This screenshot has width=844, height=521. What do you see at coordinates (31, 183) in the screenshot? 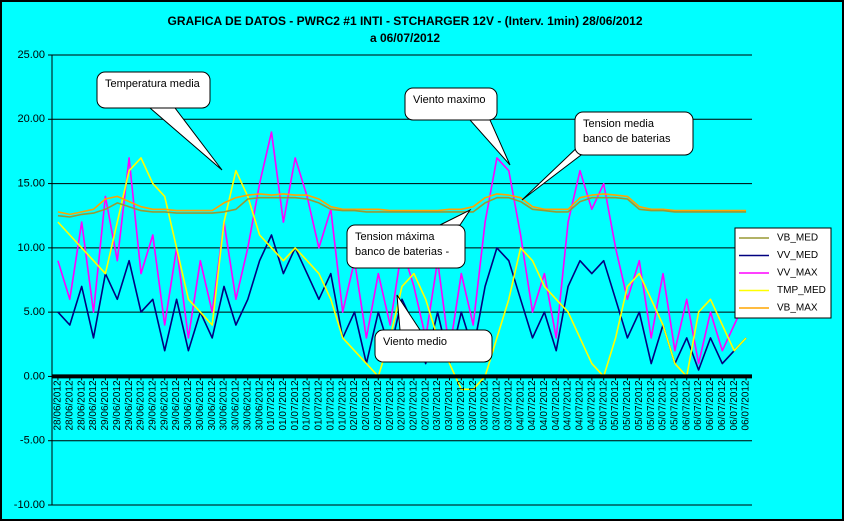
I see `y-tick-label: 15.00` at bounding box center [31, 183].